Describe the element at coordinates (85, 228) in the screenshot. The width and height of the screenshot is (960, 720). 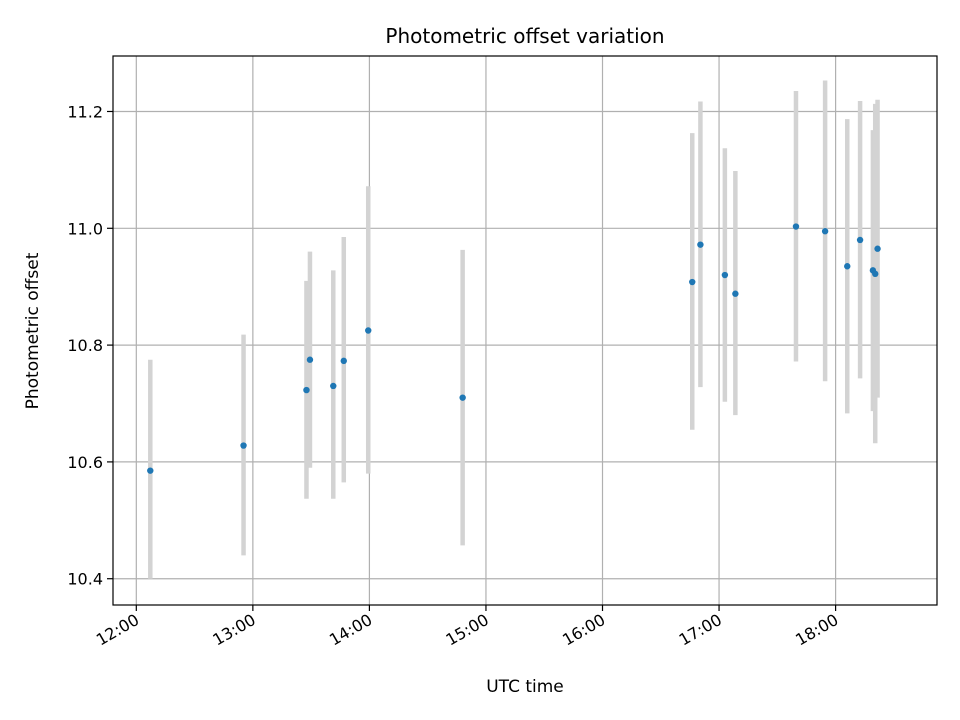
I see `y-tick-label: 11.0` at that location.